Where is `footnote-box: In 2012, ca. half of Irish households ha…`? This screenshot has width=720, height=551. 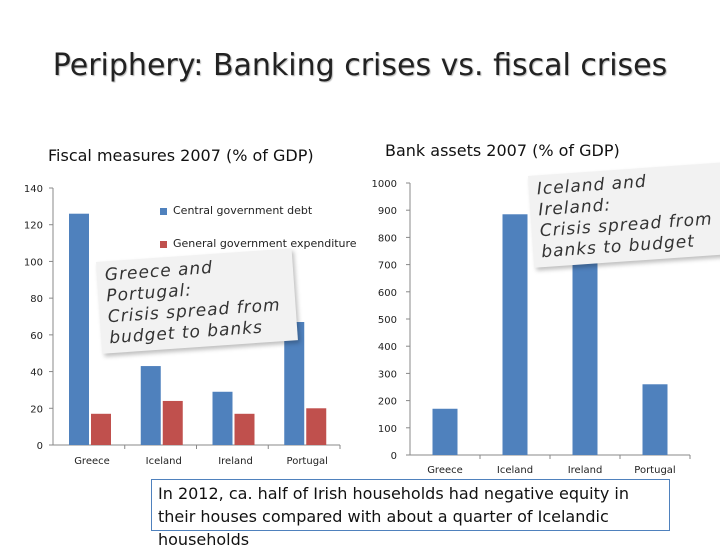
footnote-box: In 2012, ca. half of Irish households ha… is located at coordinates (410, 514).